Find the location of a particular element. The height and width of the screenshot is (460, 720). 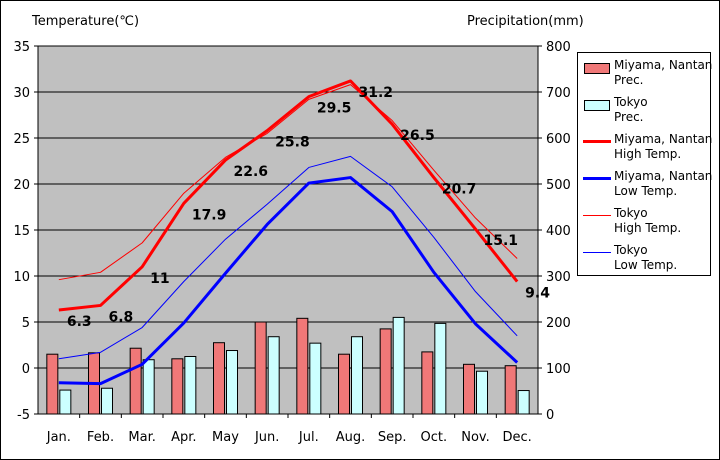

data-label: 15.1 is located at coordinates (501, 241).